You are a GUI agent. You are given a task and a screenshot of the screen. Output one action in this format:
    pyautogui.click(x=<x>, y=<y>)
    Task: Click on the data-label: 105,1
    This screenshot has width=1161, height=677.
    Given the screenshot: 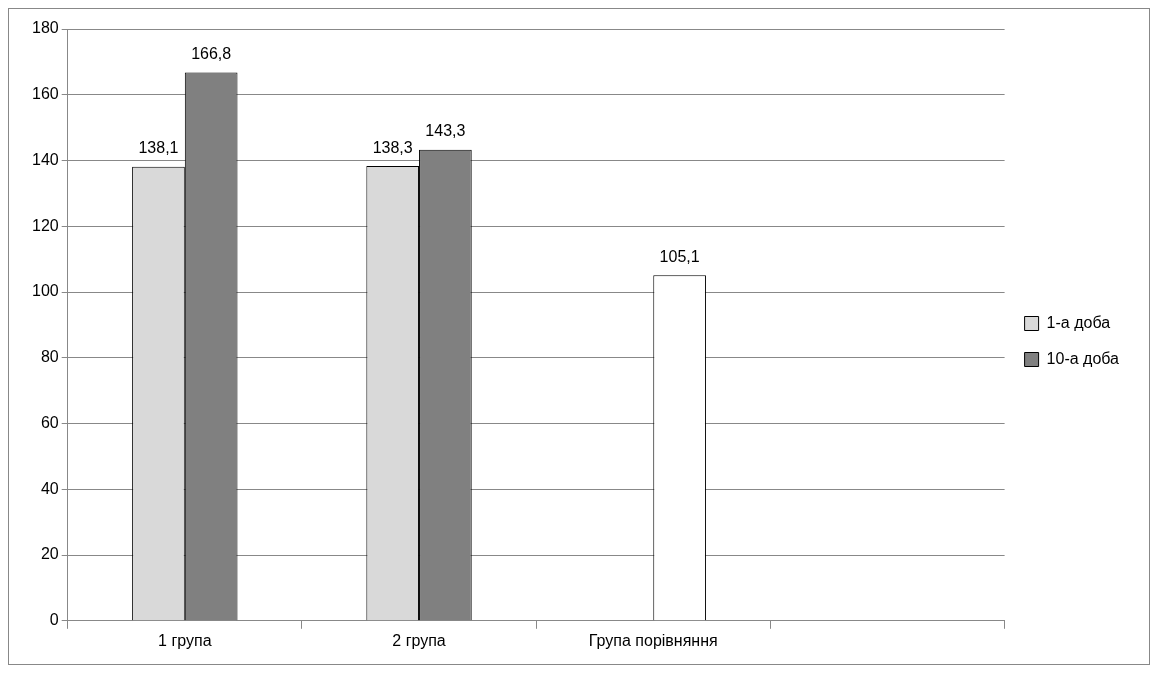 What is the action you would take?
    pyautogui.click(x=679, y=256)
    